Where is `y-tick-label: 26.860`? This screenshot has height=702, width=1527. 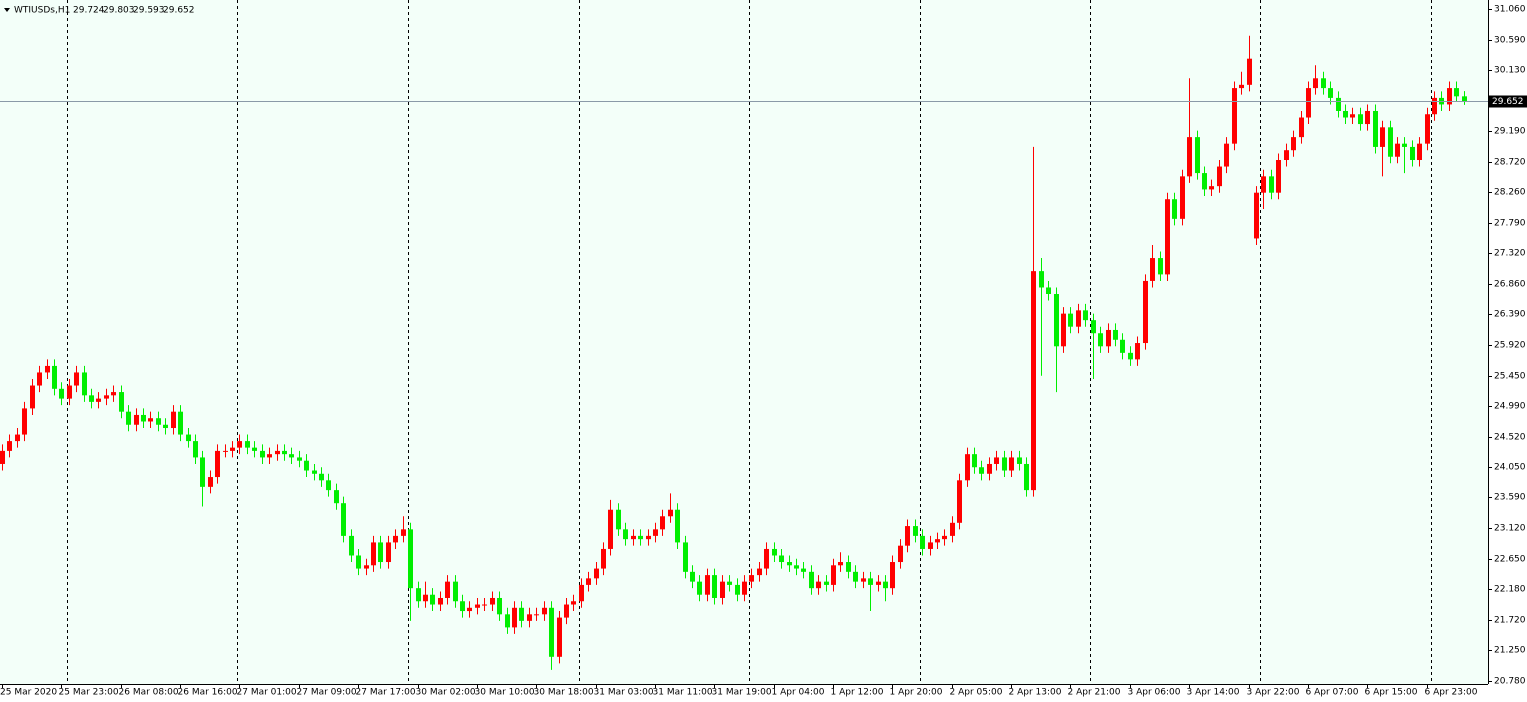
y-tick-label: 26.860 is located at coordinates (1510, 285).